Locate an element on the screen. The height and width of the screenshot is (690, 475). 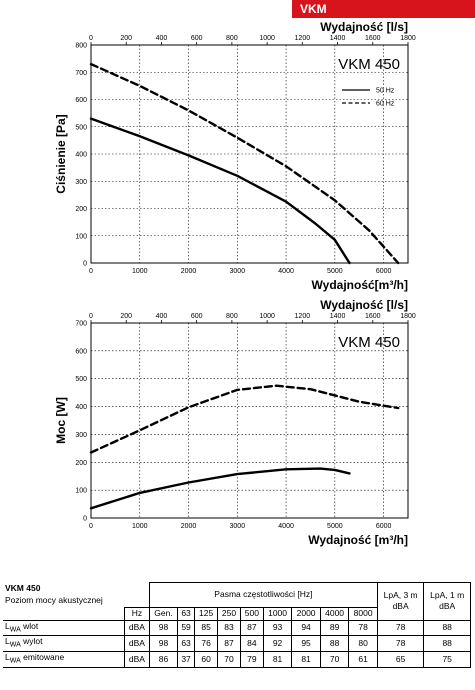
row-value: 93 is located at coordinates (277, 628).